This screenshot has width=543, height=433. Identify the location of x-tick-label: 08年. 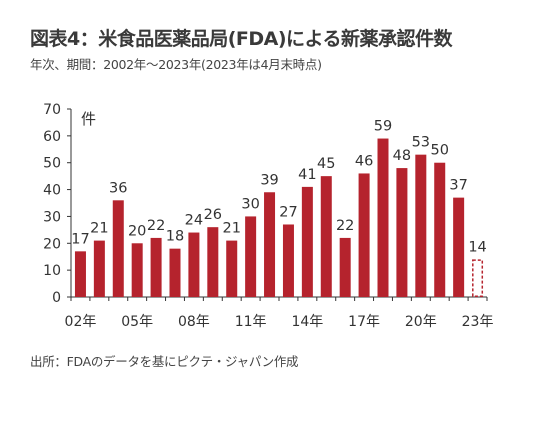
(194, 322).